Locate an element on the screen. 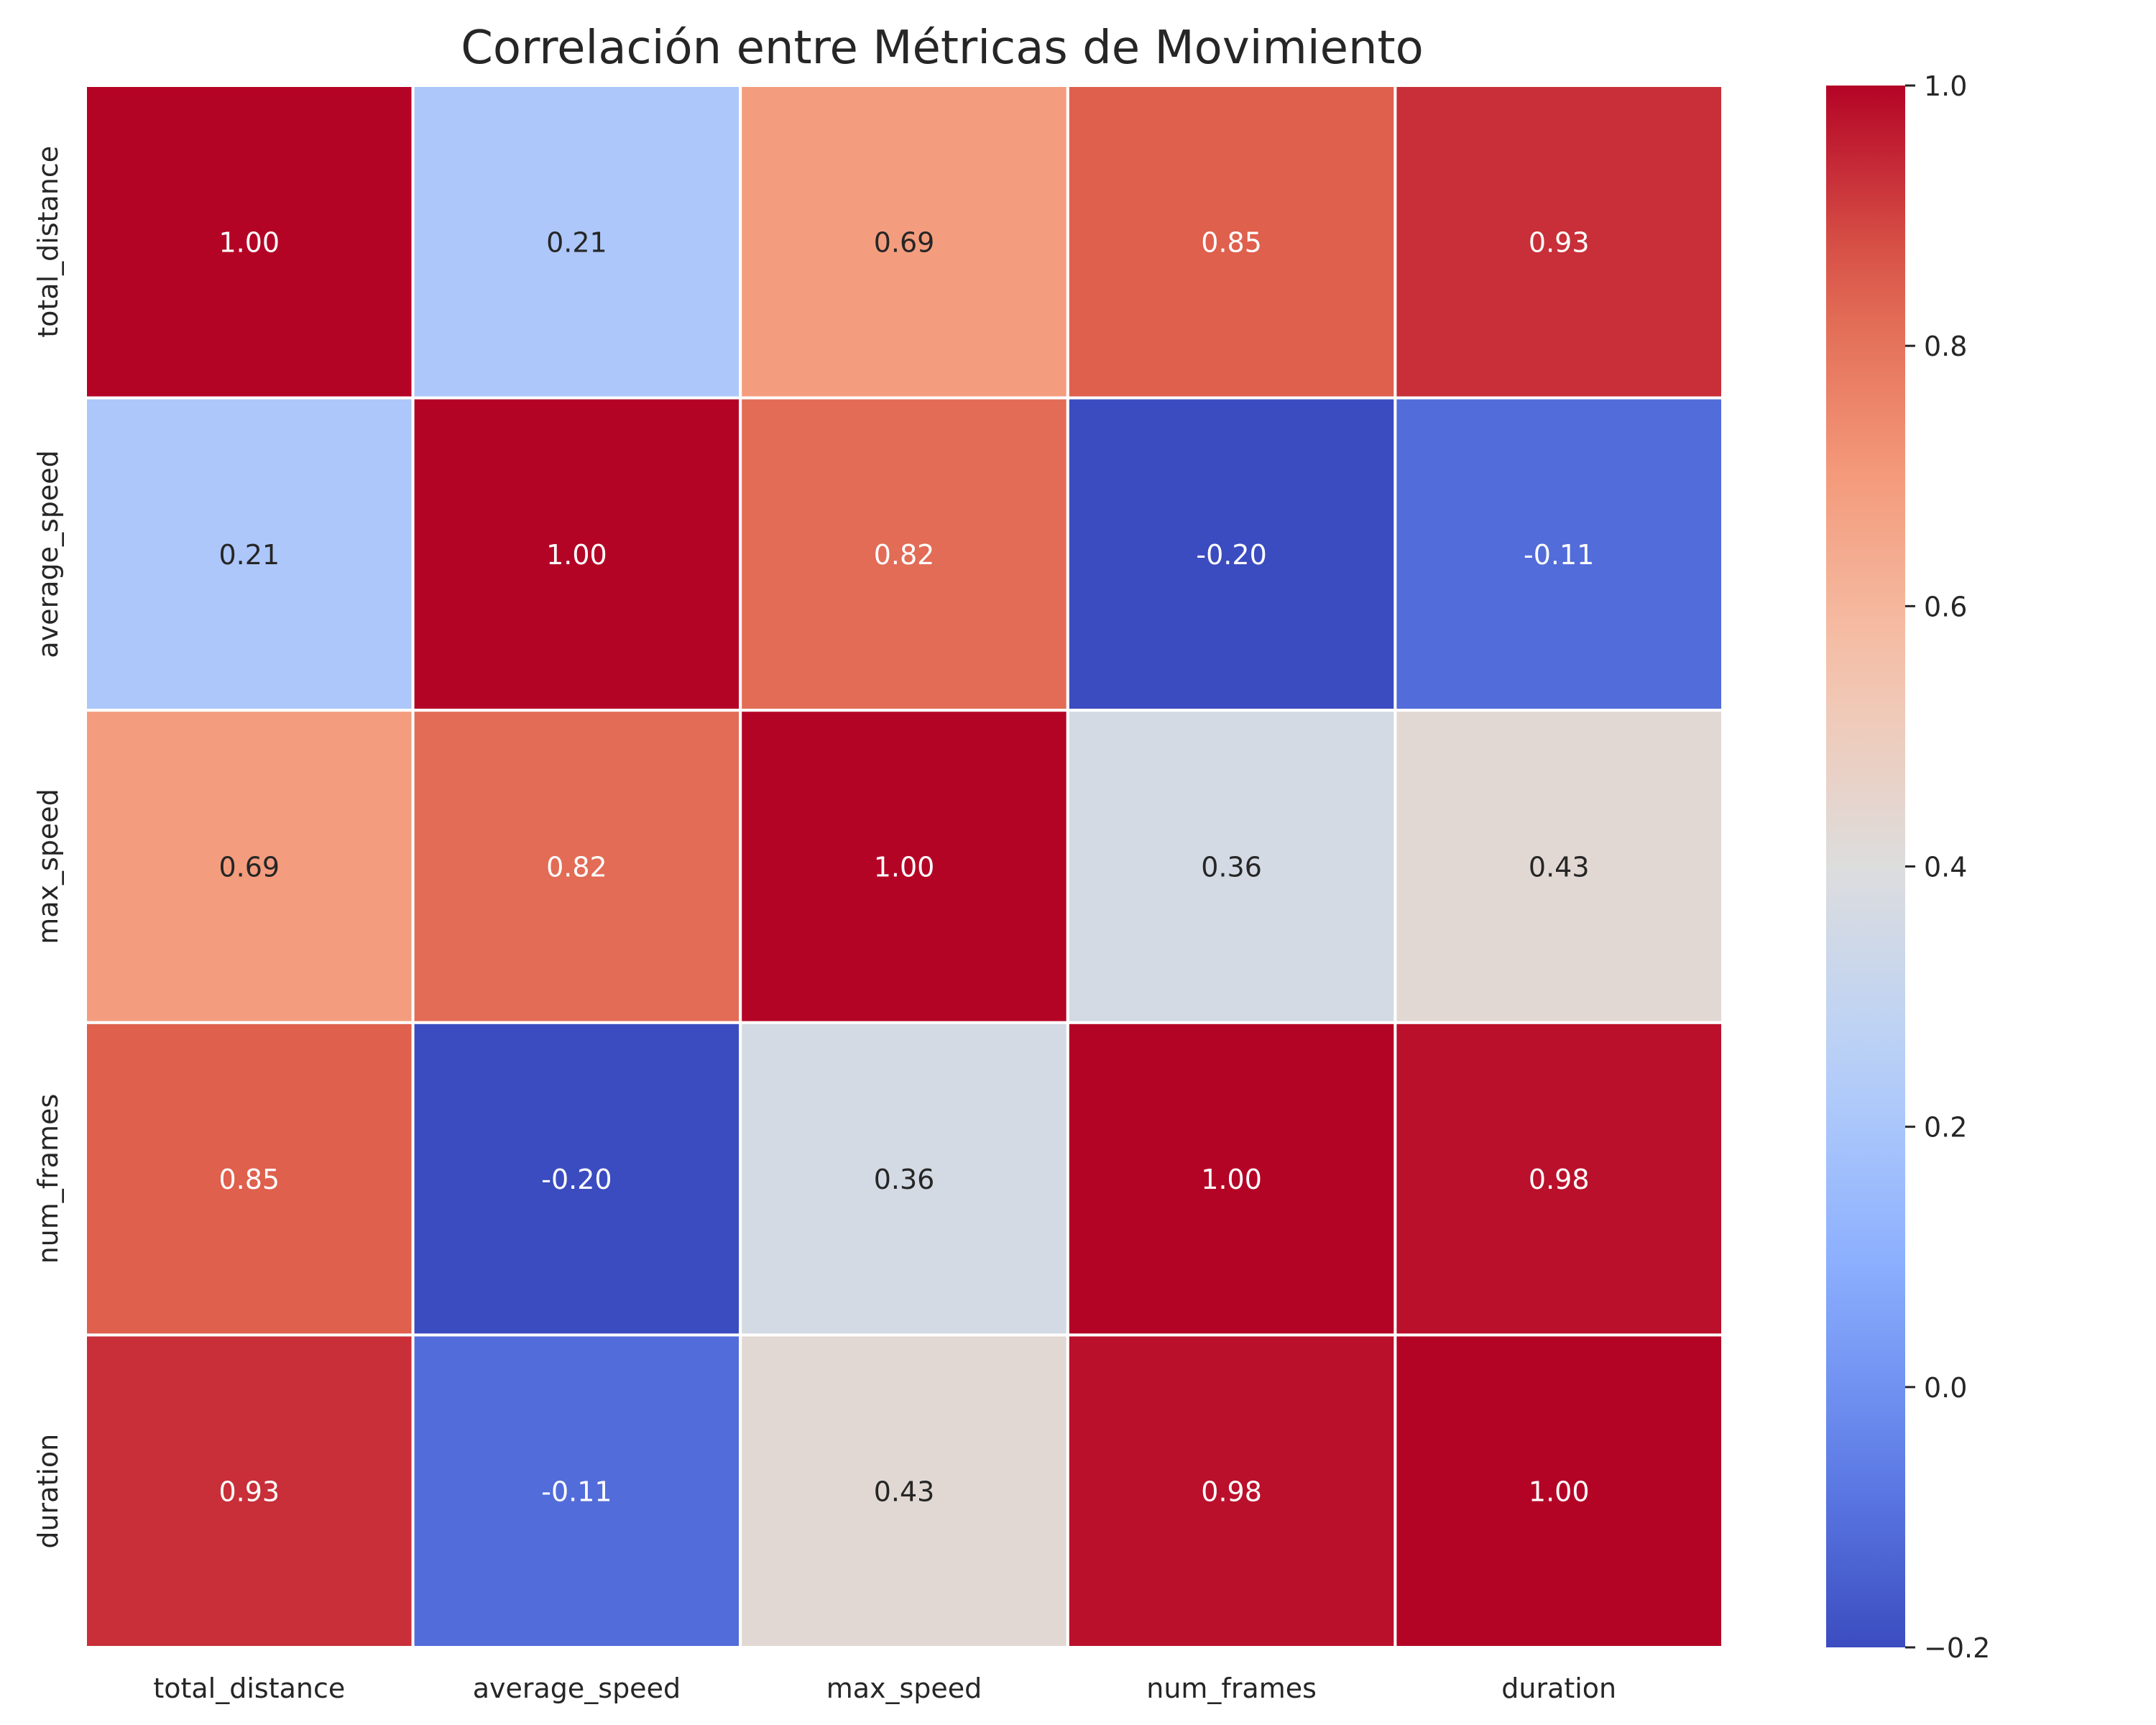 This screenshot has height=1725, width=2156. heatmap-cell-r2-c4 is located at coordinates (1559, 866).